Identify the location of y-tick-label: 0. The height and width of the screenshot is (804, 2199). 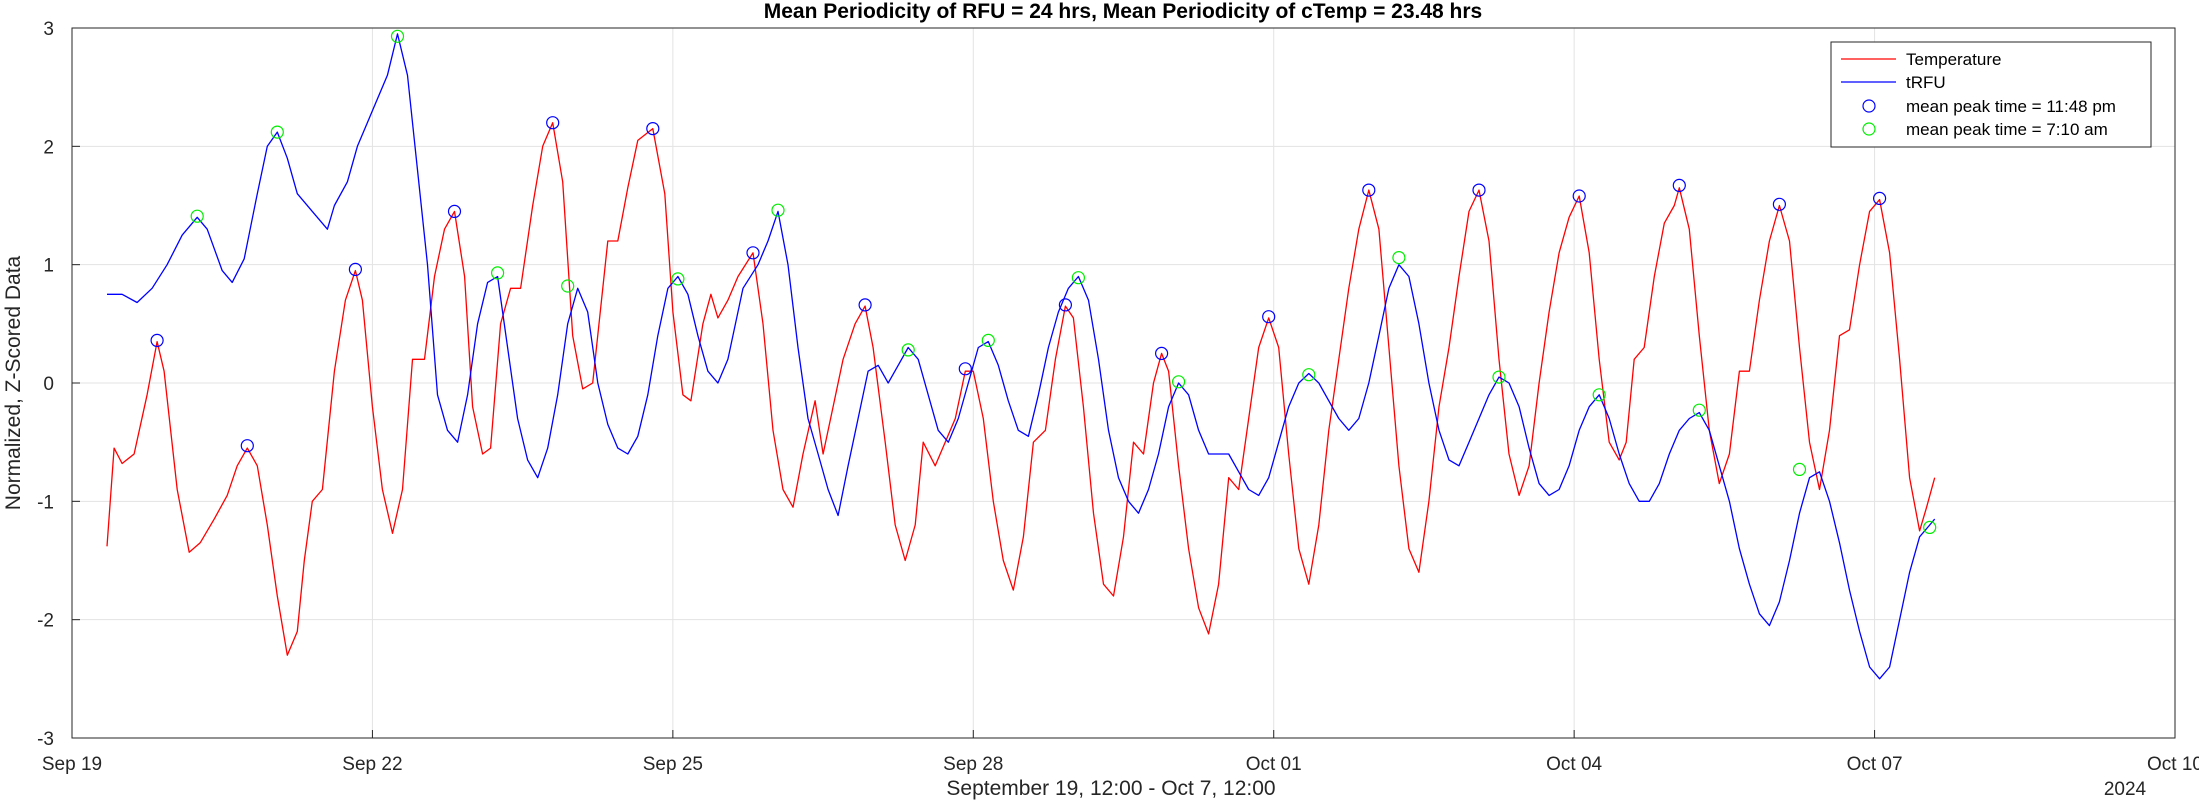
(48, 384).